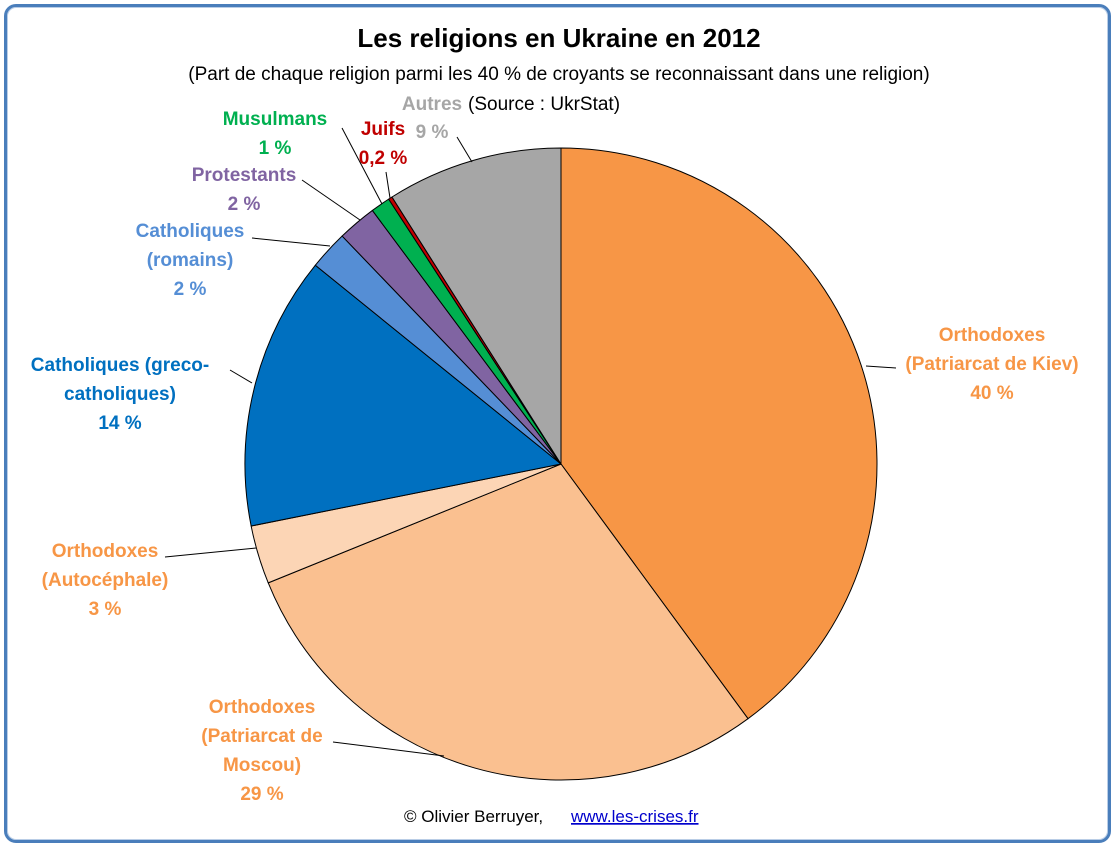 The image size is (1119, 851). What do you see at coordinates (275, 119) in the screenshot?
I see `slice-label-line: Musulmans` at bounding box center [275, 119].